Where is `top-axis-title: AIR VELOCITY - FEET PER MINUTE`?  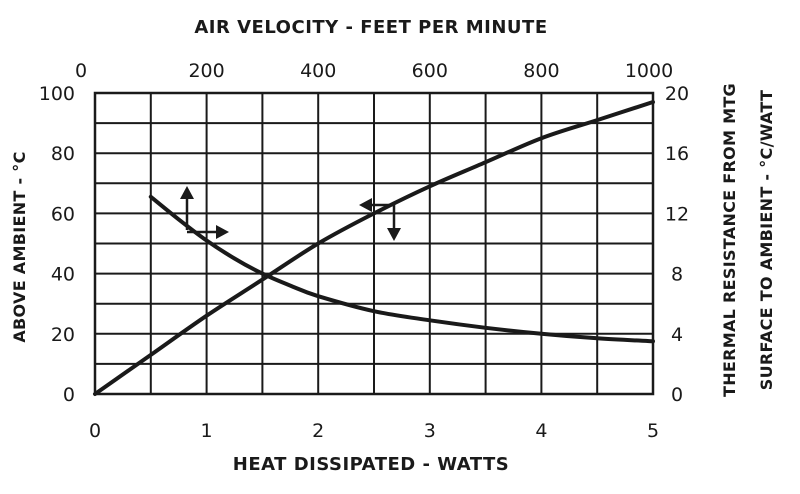
top-axis-title: AIR VELOCITY - FEET PER MINUTE is located at coordinates (370, 27).